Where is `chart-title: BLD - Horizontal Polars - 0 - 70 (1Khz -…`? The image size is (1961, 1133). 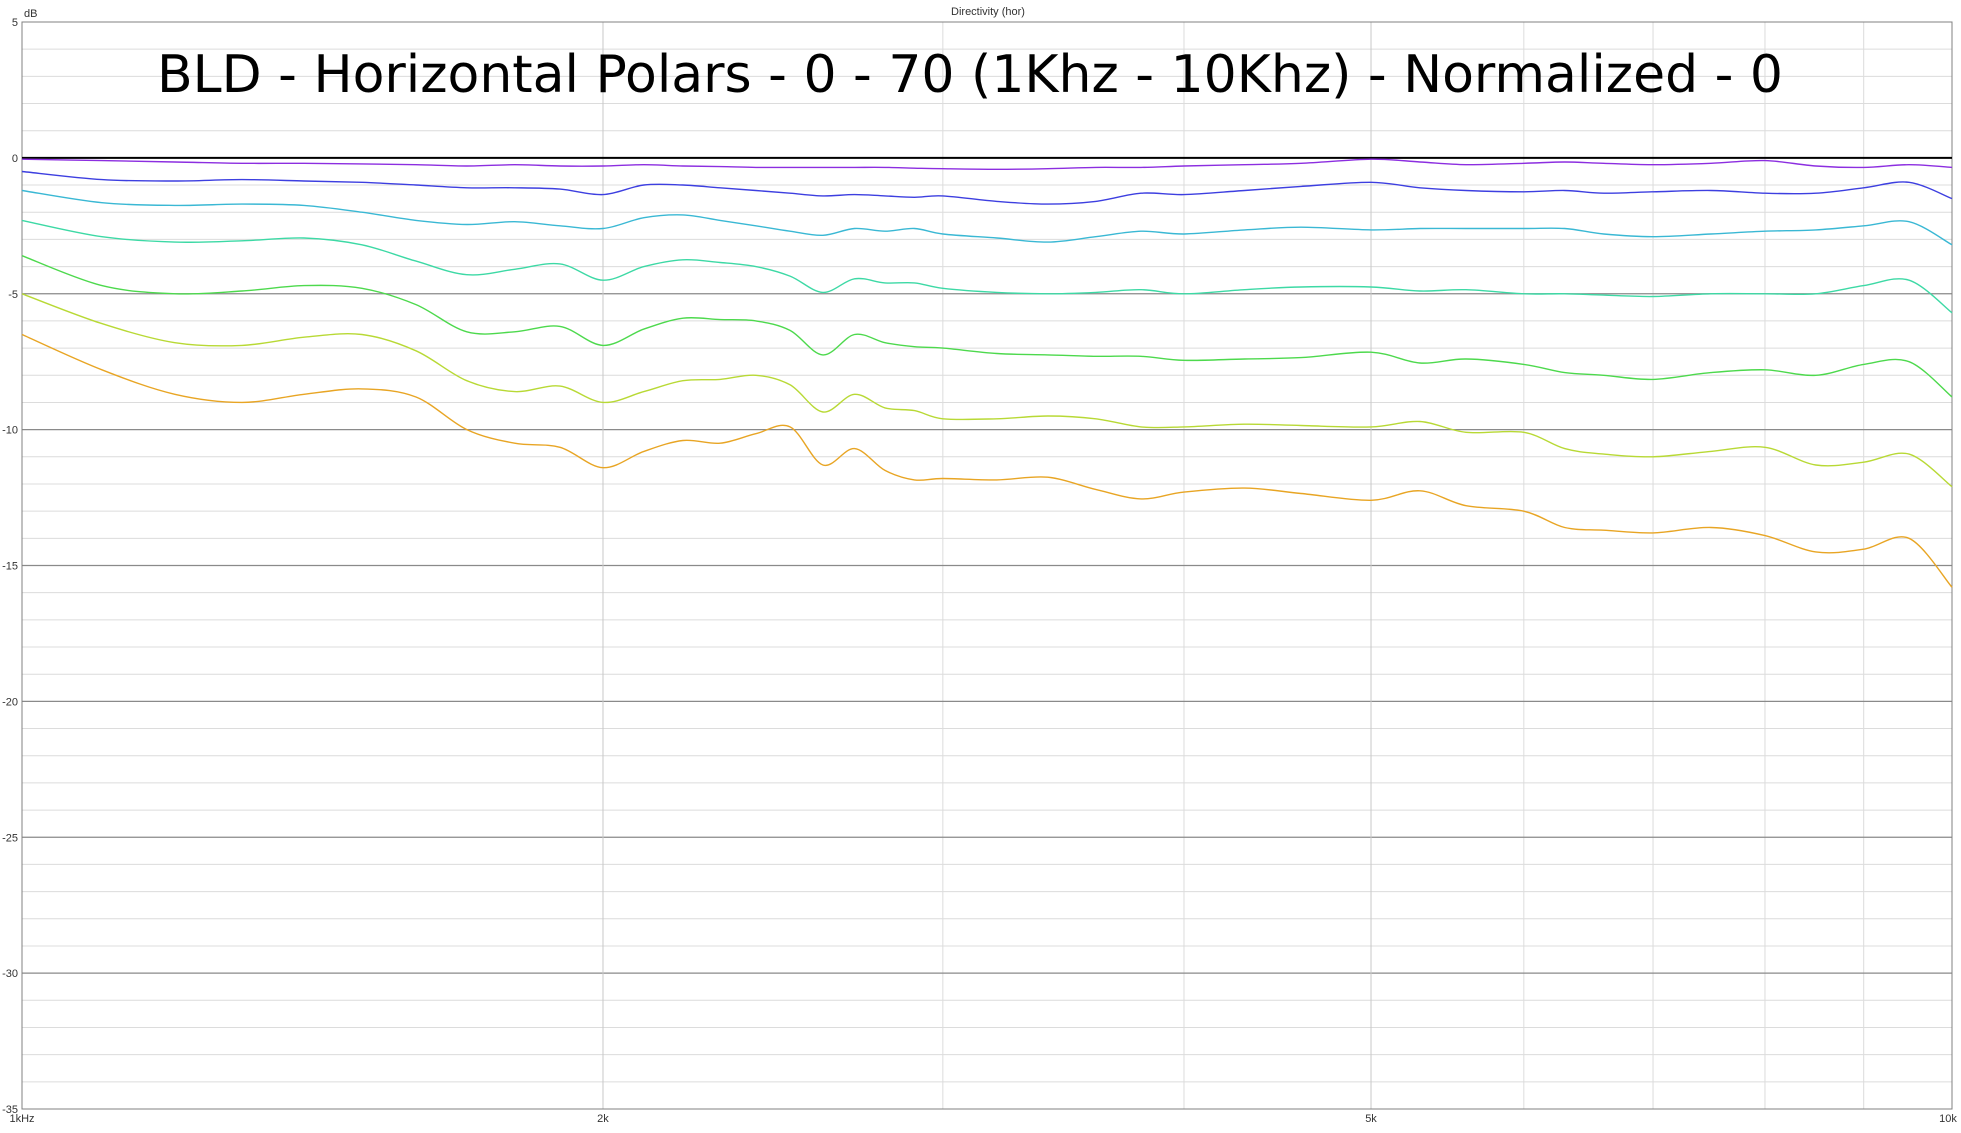
chart-title: BLD - Horizontal Polars - 0 - 70 (1Khz -… is located at coordinates (970, 75).